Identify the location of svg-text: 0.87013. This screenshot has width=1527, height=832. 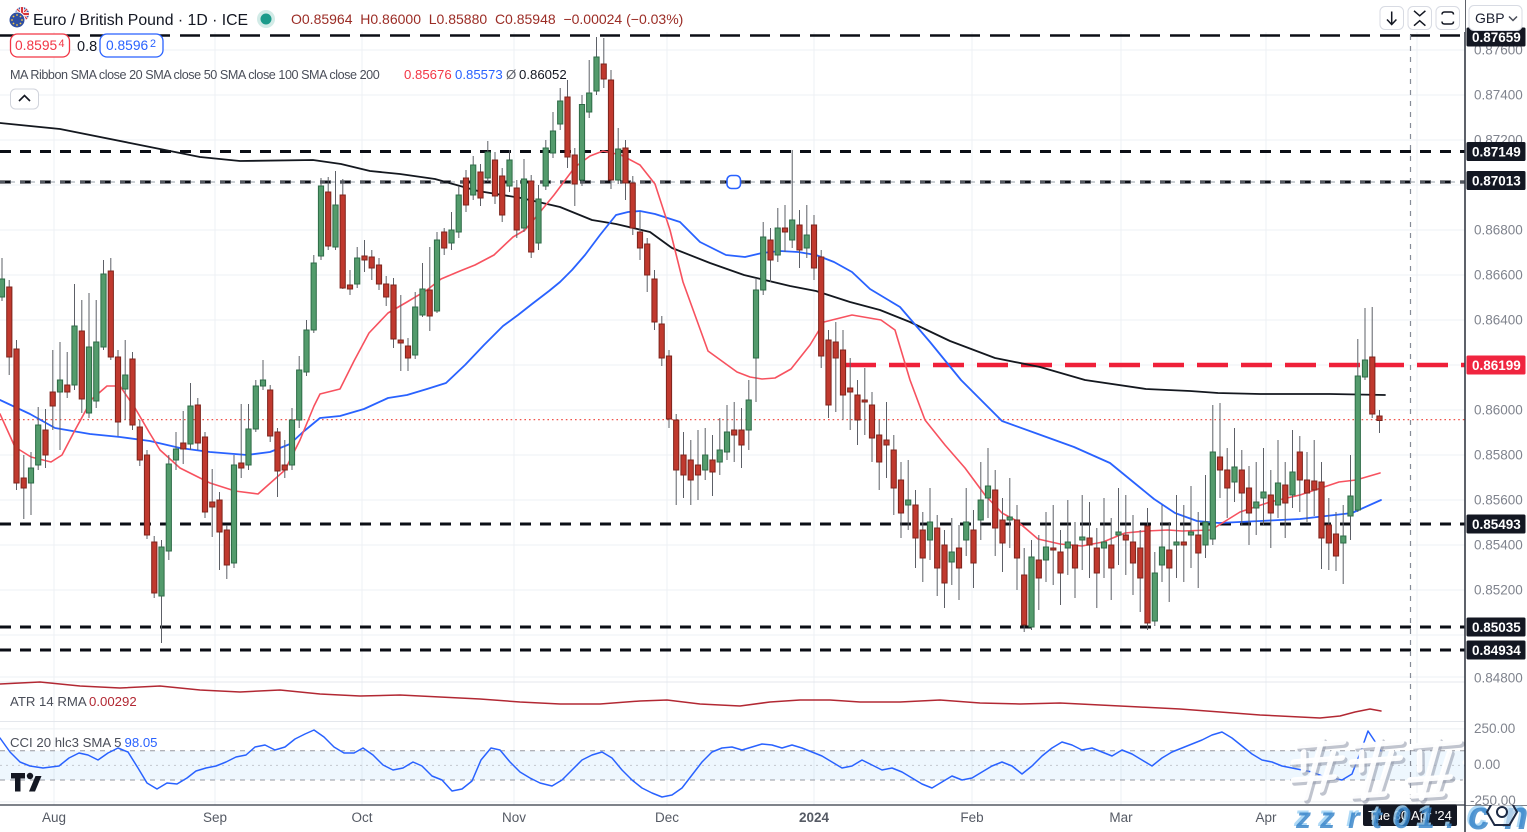
(1496, 180).